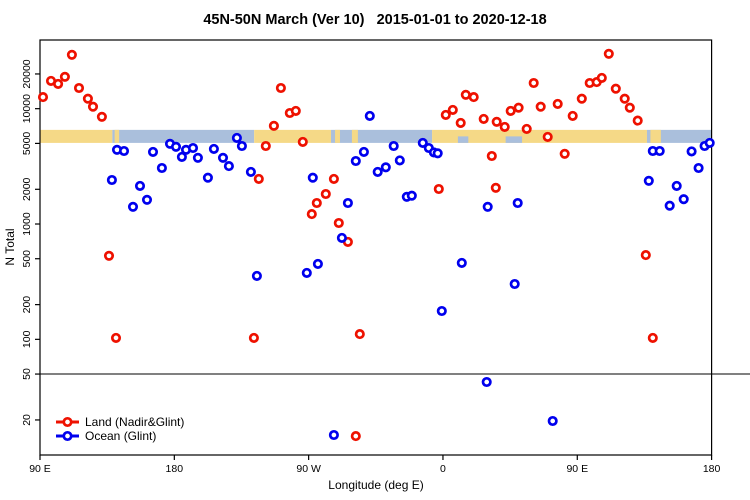 The width and height of the screenshot is (750, 500). Describe the element at coordinates (120, 436) in the screenshot. I see `legend-ocean-label: Ocean (Glint)` at that location.